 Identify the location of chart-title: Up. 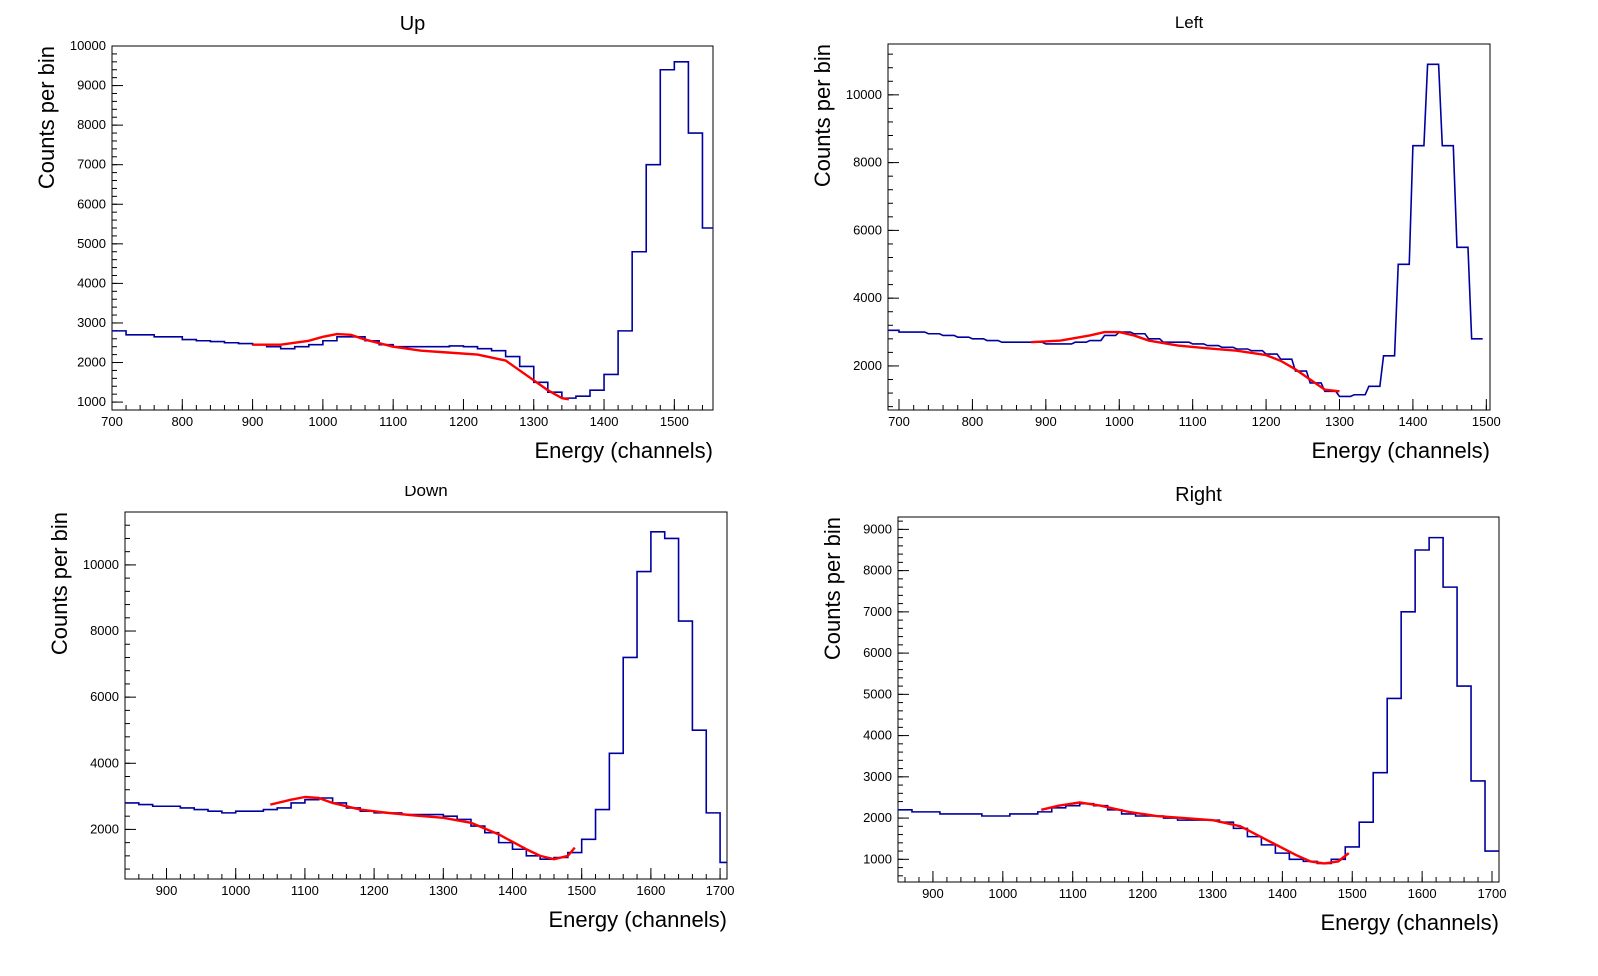
(413, 24).